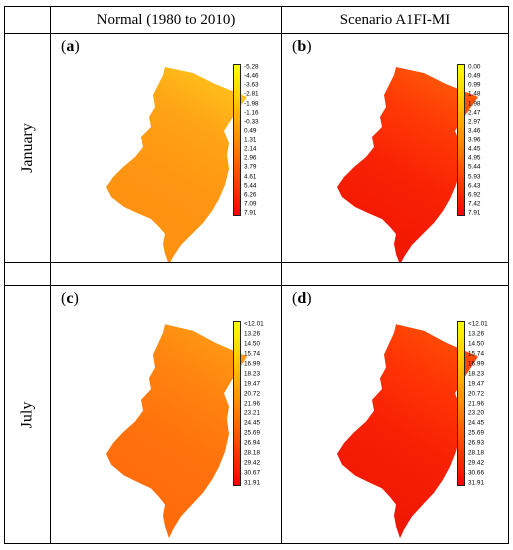  I want to click on legend-tick-label: 2.14, so click(250, 149).